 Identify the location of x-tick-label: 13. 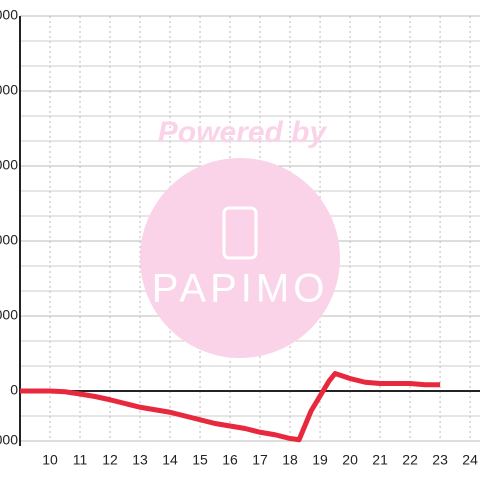
(140, 460).